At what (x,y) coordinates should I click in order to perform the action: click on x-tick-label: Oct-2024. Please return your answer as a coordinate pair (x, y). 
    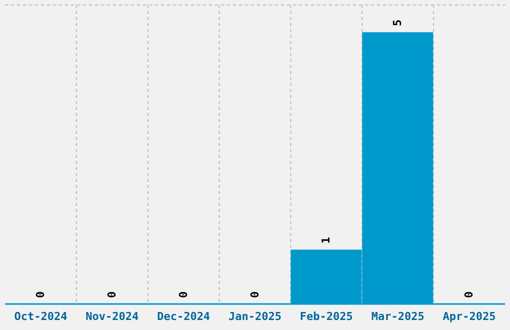
    Looking at the image, I should click on (41, 316).